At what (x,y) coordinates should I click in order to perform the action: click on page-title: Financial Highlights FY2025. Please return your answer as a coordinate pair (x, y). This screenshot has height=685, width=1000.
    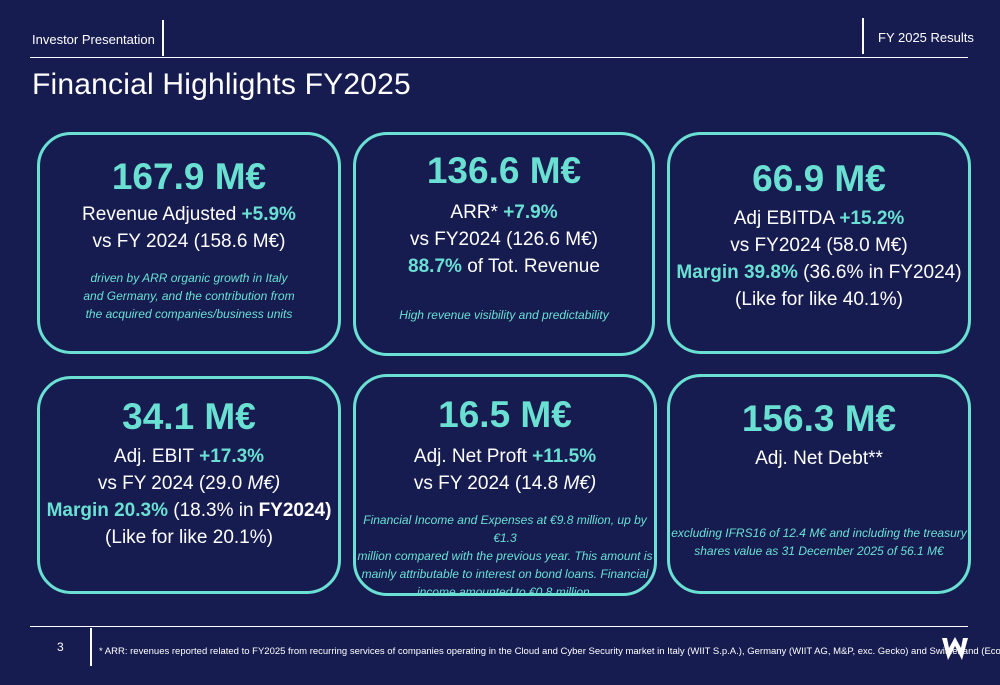
    Looking at the image, I should click on (221, 84).